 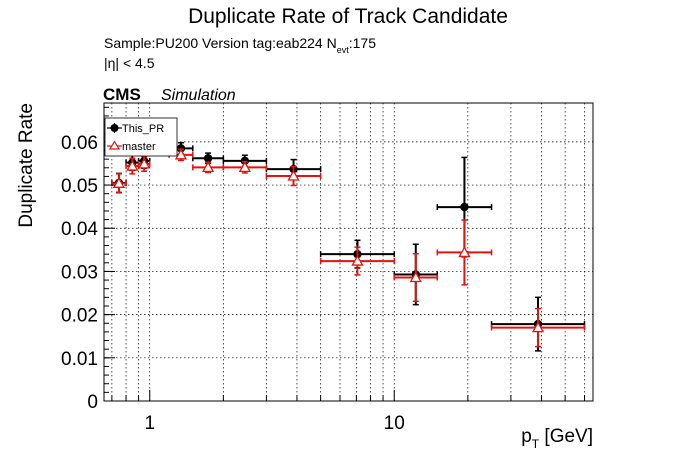 What do you see at coordinates (79, 143) in the screenshot?
I see `y-tick-label: 0.06` at bounding box center [79, 143].